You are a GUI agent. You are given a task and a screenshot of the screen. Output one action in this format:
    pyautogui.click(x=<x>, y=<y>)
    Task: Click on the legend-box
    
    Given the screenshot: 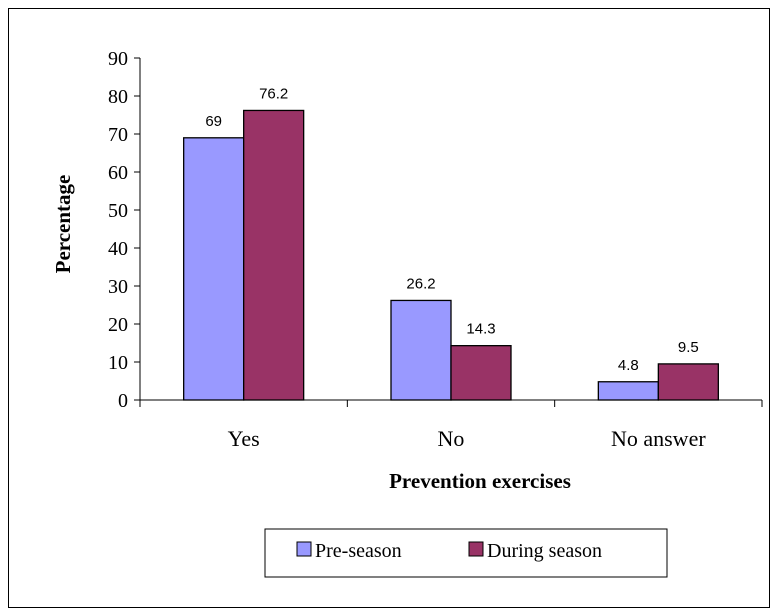 What is the action you would take?
    pyautogui.click(x=466, y=553)
    